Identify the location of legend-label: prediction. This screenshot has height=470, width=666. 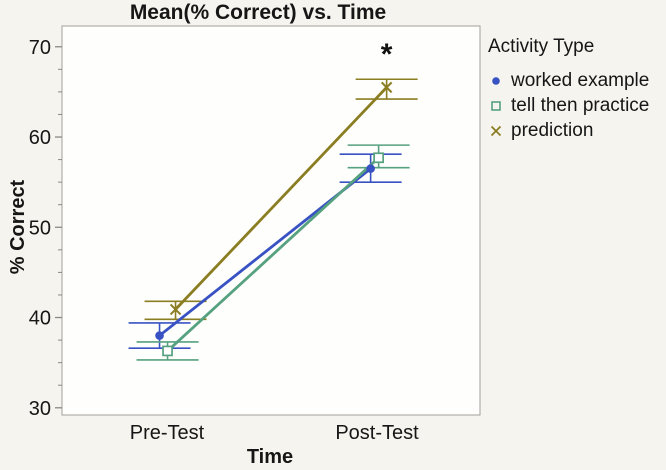
(552, 130).